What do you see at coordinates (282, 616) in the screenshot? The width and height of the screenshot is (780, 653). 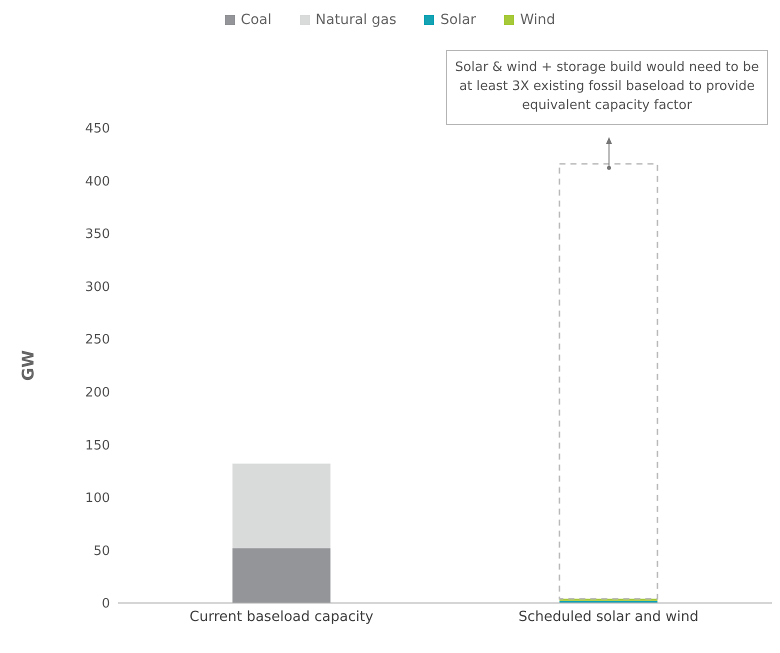 I see `x-tick-label: Current baseload capacity` at bounding box center [282, 616].